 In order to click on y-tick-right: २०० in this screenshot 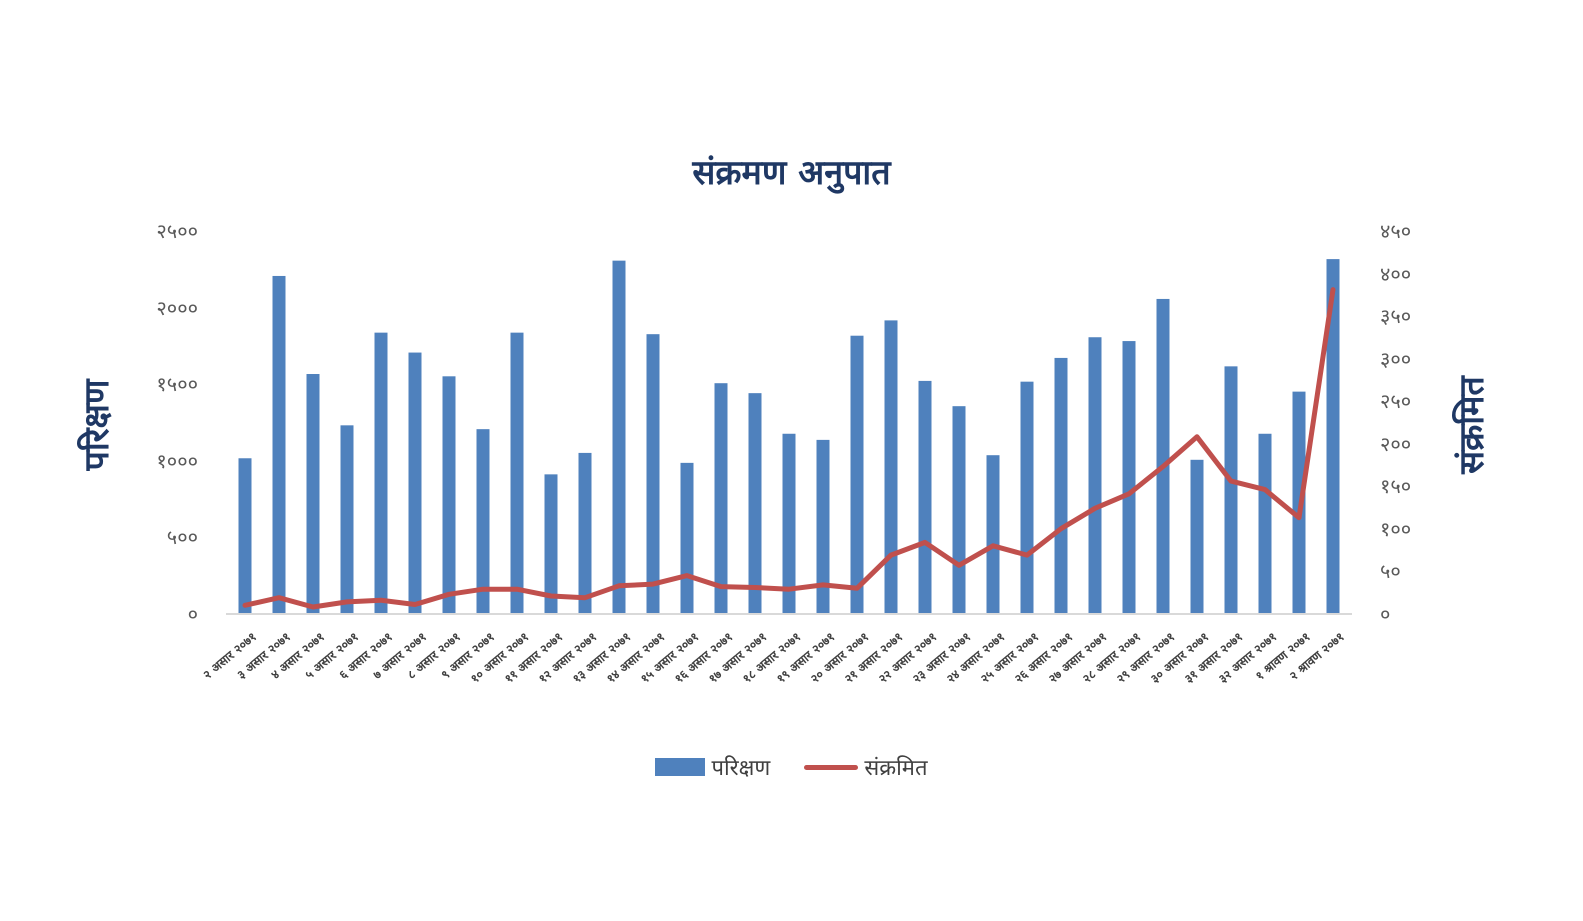, I will do `click(1396, 443)`.